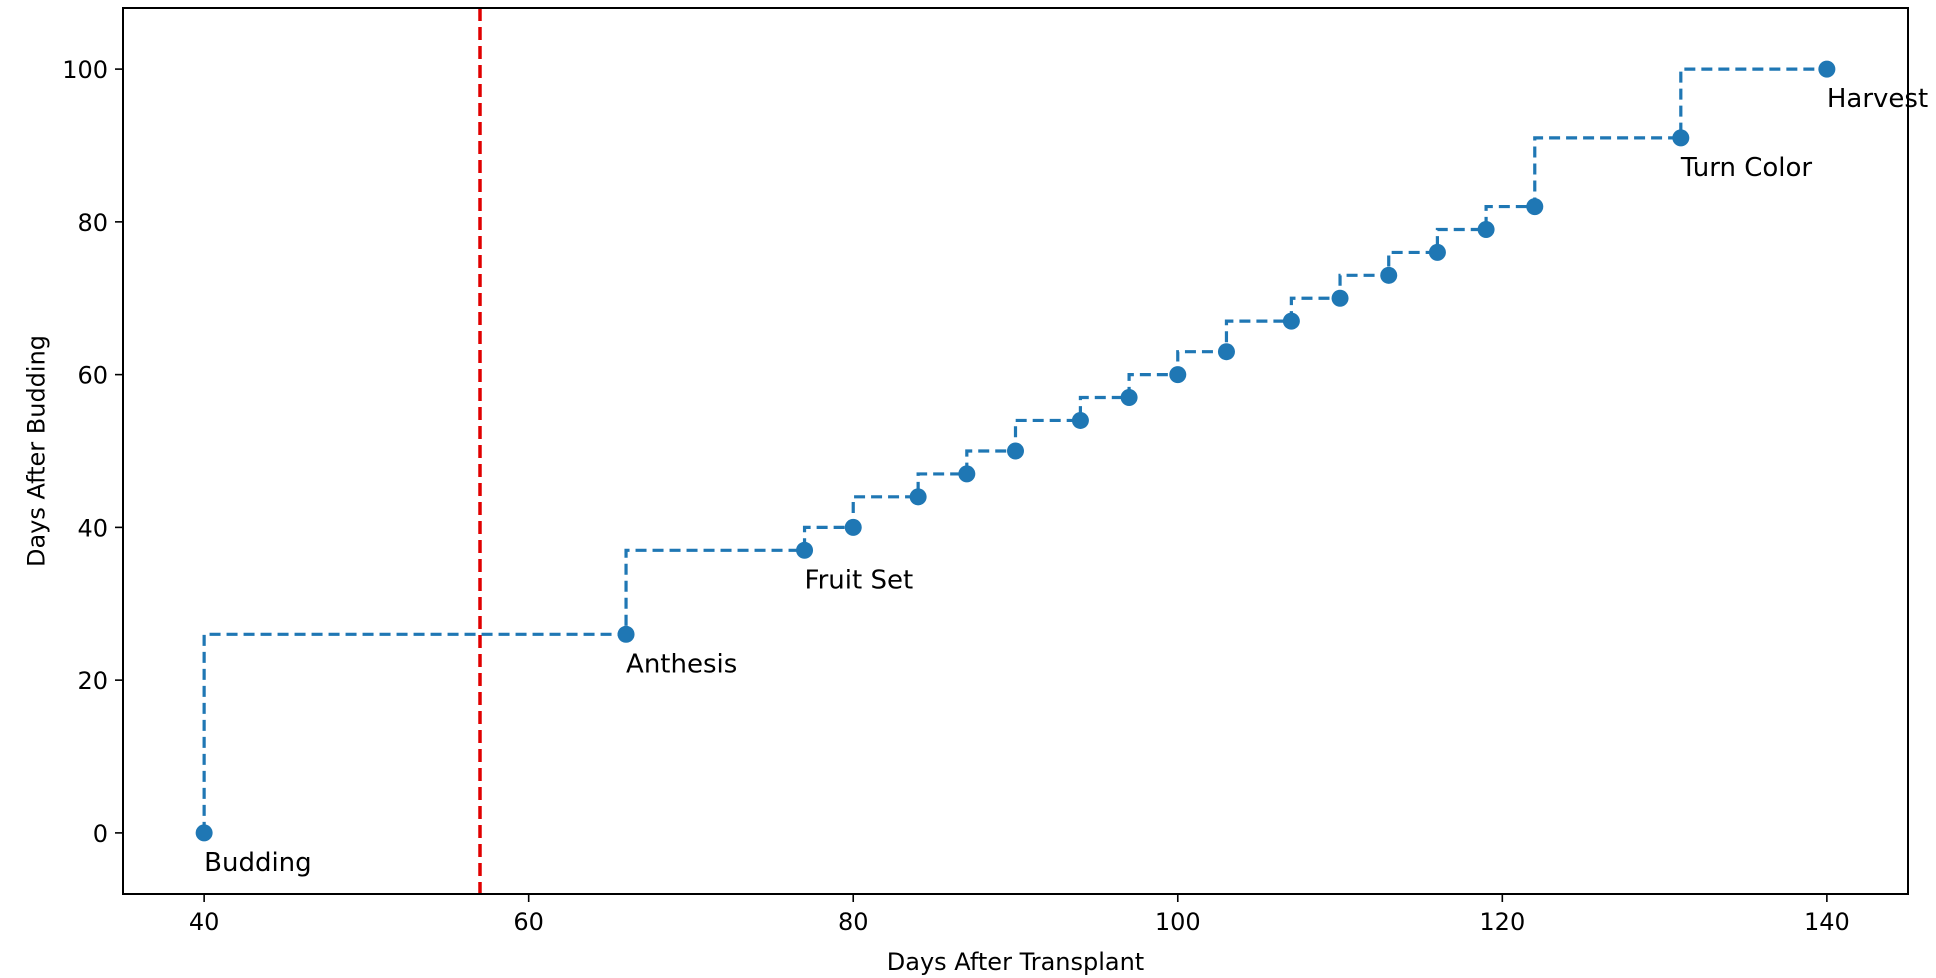  I want to click on y-axis-label: Days After Budding, so click(36, 451).